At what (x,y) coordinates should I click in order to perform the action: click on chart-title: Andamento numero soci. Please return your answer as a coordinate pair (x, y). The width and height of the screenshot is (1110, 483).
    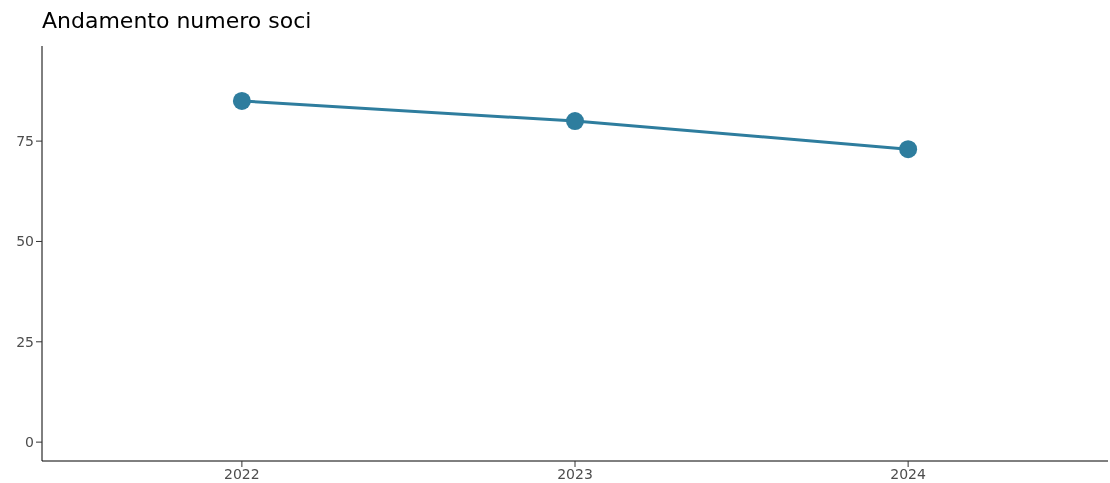
    Looking at the image, I should click on (177, 20).